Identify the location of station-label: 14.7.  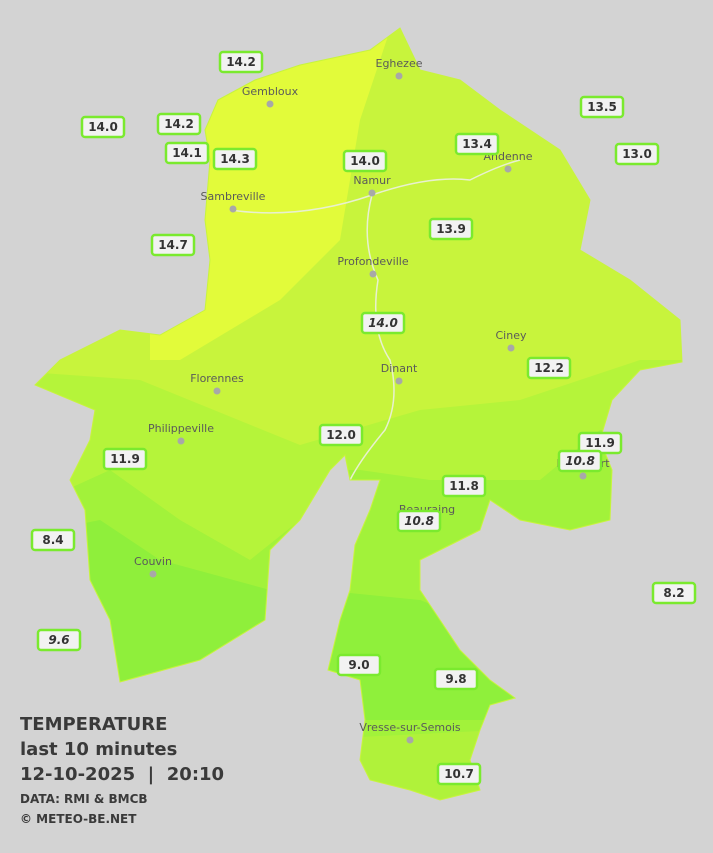
(173, 245).